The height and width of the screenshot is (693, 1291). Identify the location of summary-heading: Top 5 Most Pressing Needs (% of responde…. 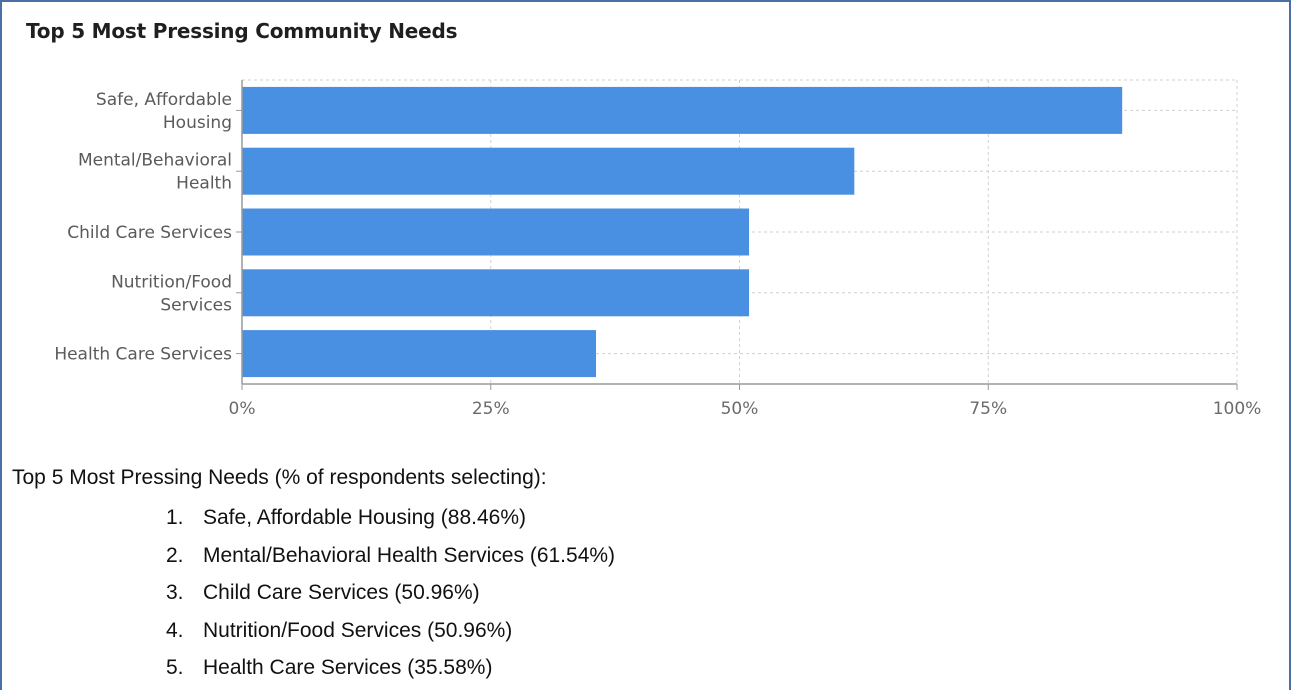
(279, 477).